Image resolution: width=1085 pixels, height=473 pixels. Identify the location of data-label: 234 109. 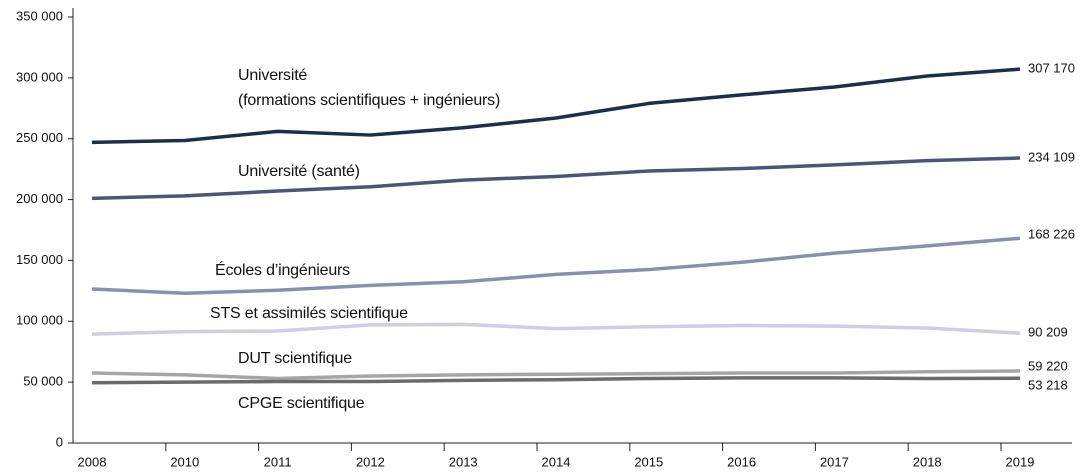
(1051, 156).